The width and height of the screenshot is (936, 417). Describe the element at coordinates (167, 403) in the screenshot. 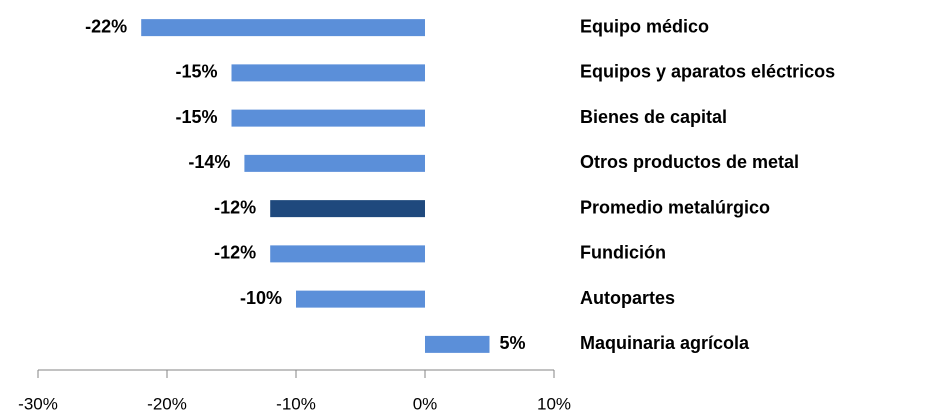

I see `x-tick-label: -20%` at that location.